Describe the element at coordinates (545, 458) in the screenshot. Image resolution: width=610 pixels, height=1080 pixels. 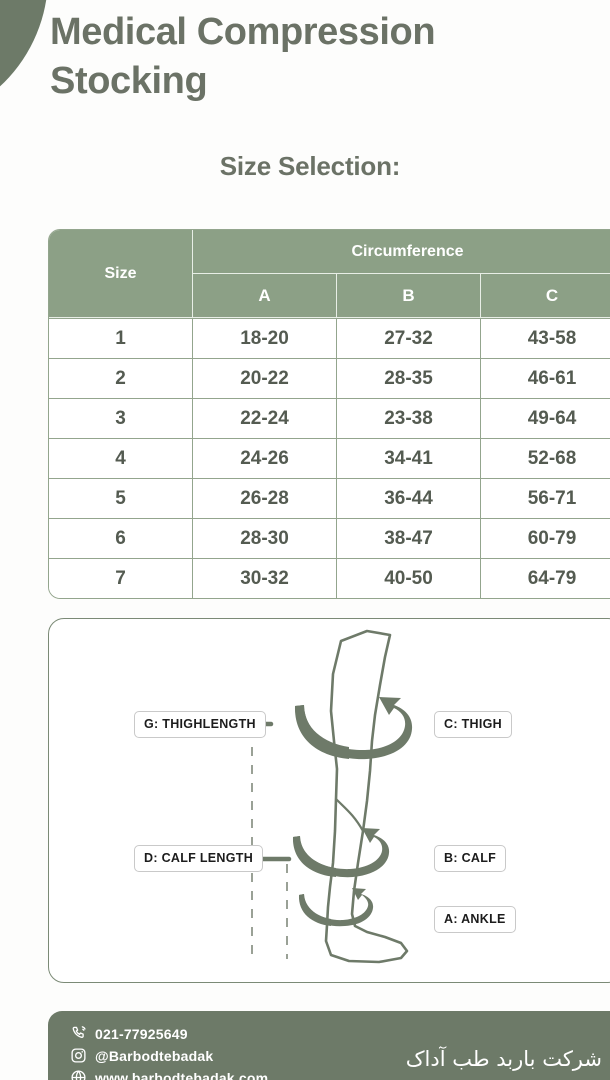
I see `cell-c: 52-68` at that location.